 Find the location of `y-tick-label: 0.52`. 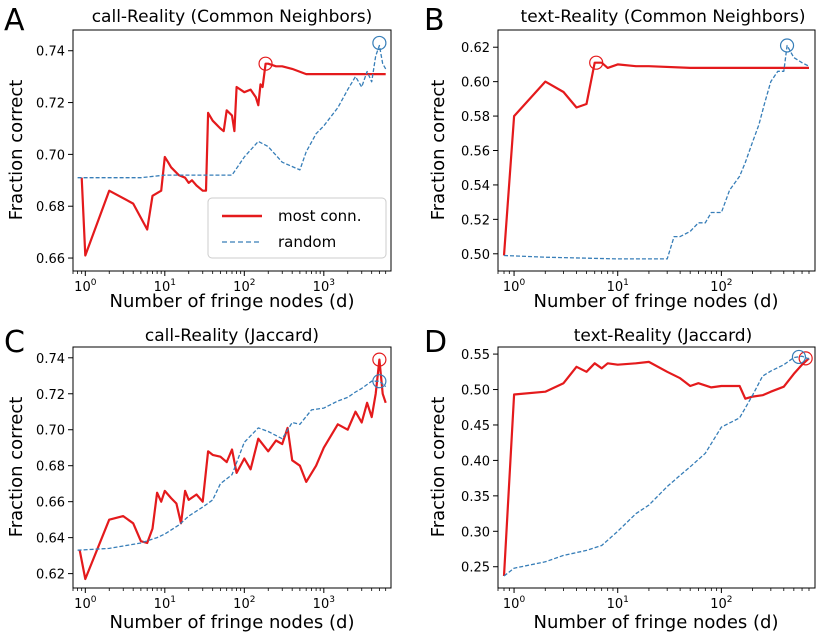

y-tick-label: 0.52 is located at coordinates (475, 220).